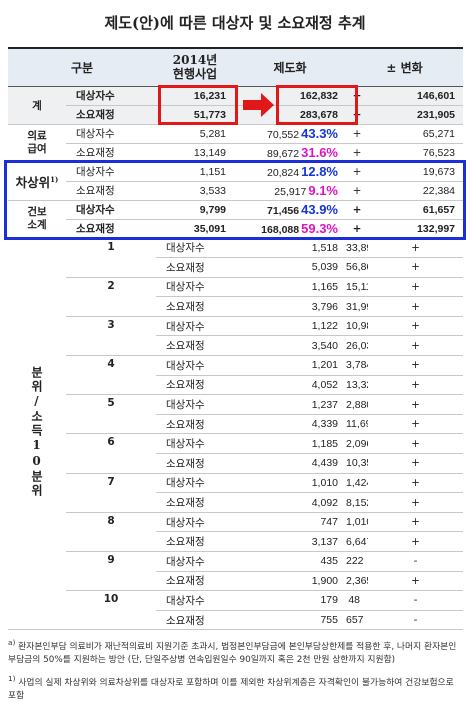 The height and width of the screenshot is (710, 470). I want to click on system-value: 2,365, so click(357, 581).